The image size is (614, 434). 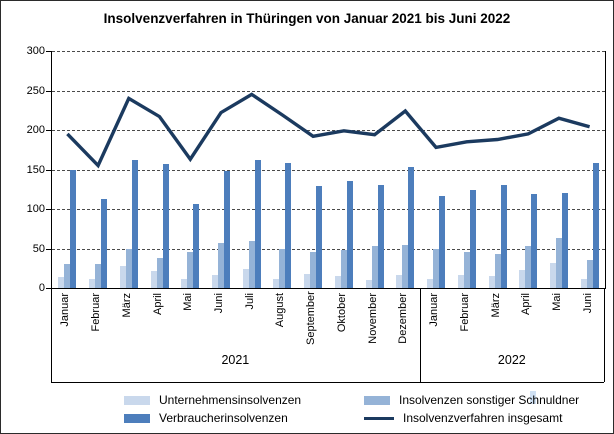 What do you see at coordinates (276, 283) in the screenshot?
I see `bar-unternehmen-august-2021` at bounding box center [276, 283].